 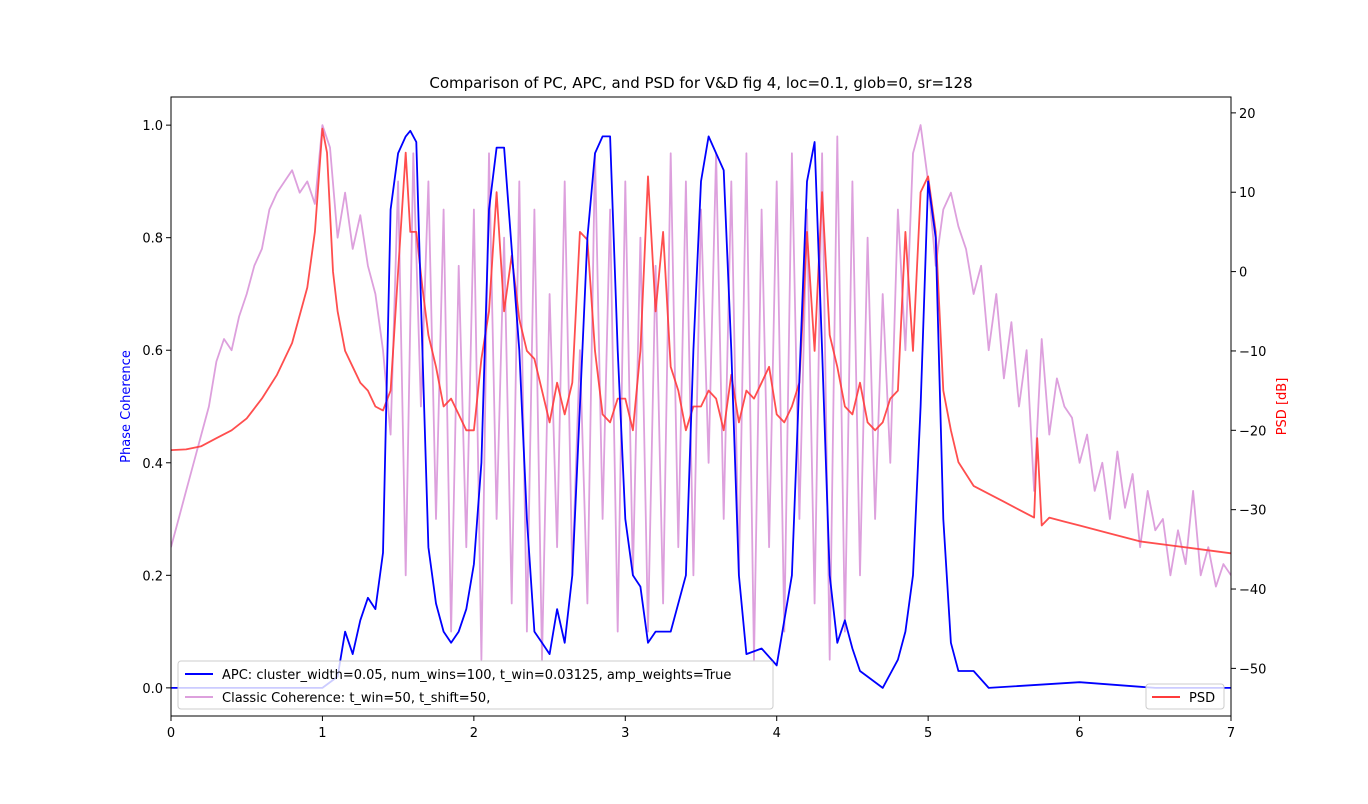 What do you see at coordinates (1252, 590) in the screenshot?
I see `y-tick-label-right: −40` at bounding box center [1252, 590].